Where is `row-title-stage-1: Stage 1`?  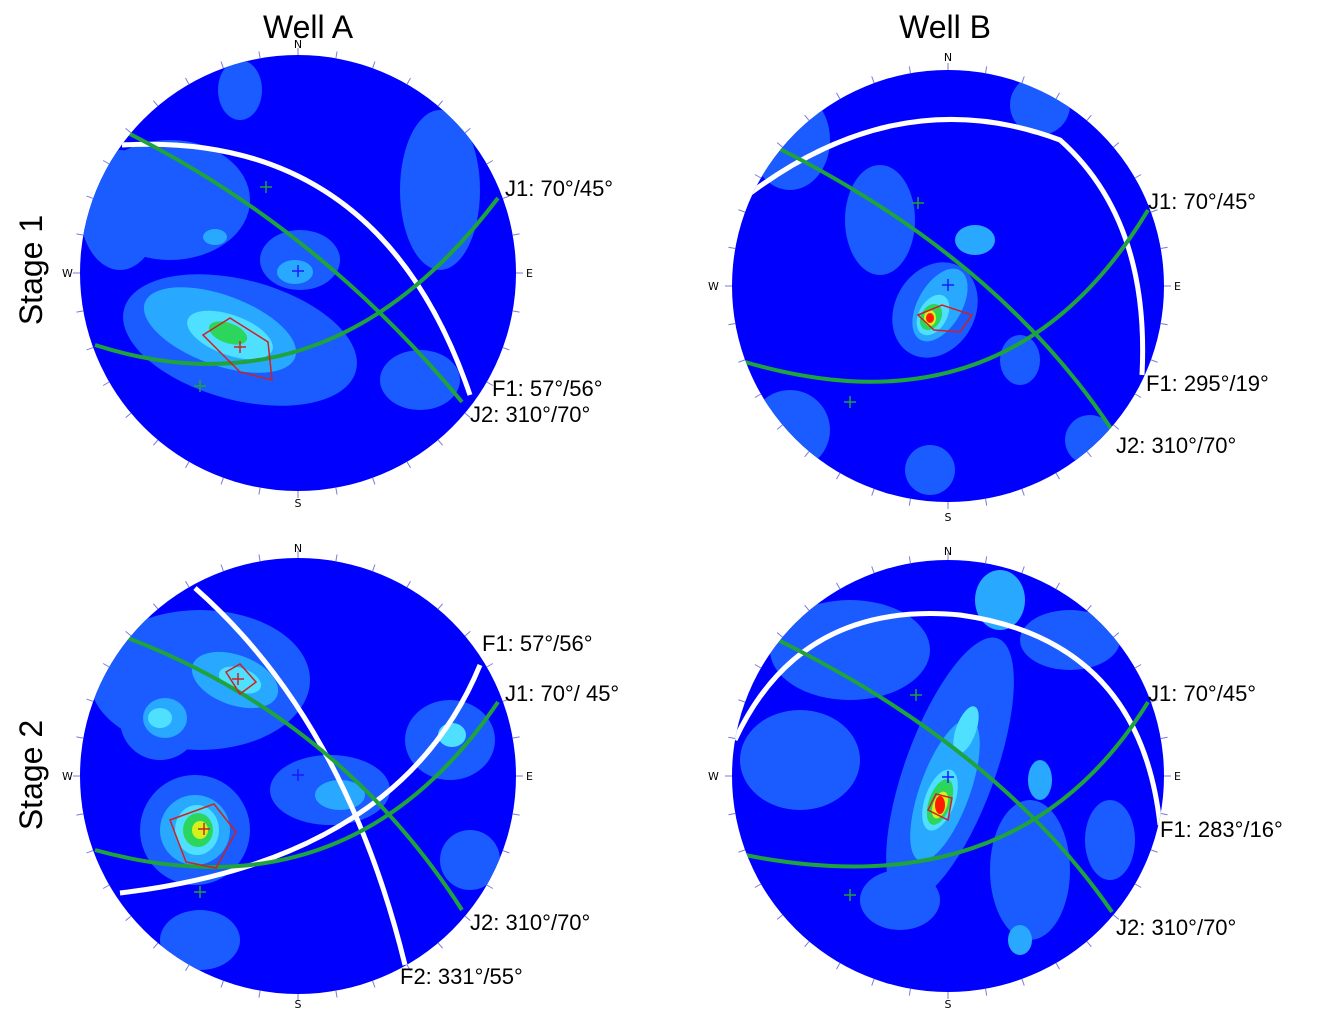 row-title-stage-1: Stage 1 is located at coordinates (31, 270).